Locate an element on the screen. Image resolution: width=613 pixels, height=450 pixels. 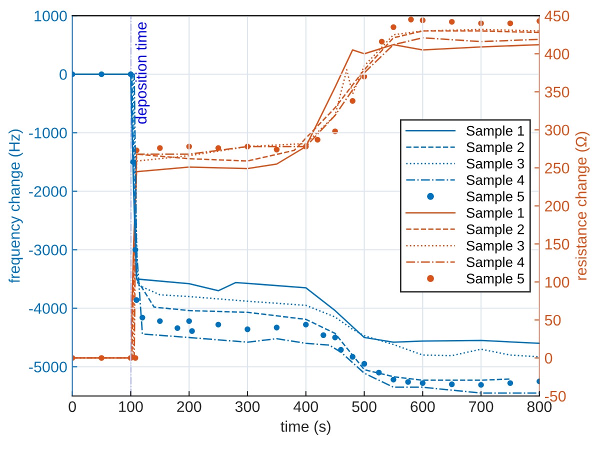
x-tick-label: 200 is located at coordinates (189, 406).